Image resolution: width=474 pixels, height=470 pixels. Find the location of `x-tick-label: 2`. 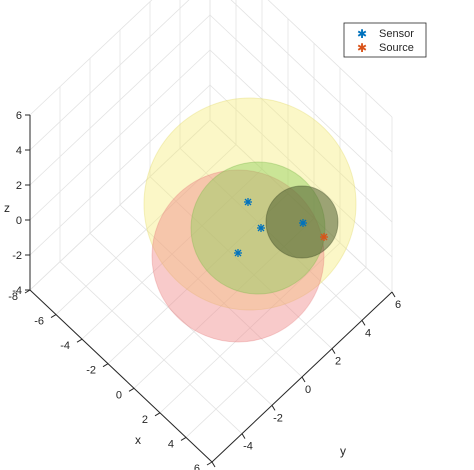

x-tick-label: 2 is located at coordinates (145, 420).